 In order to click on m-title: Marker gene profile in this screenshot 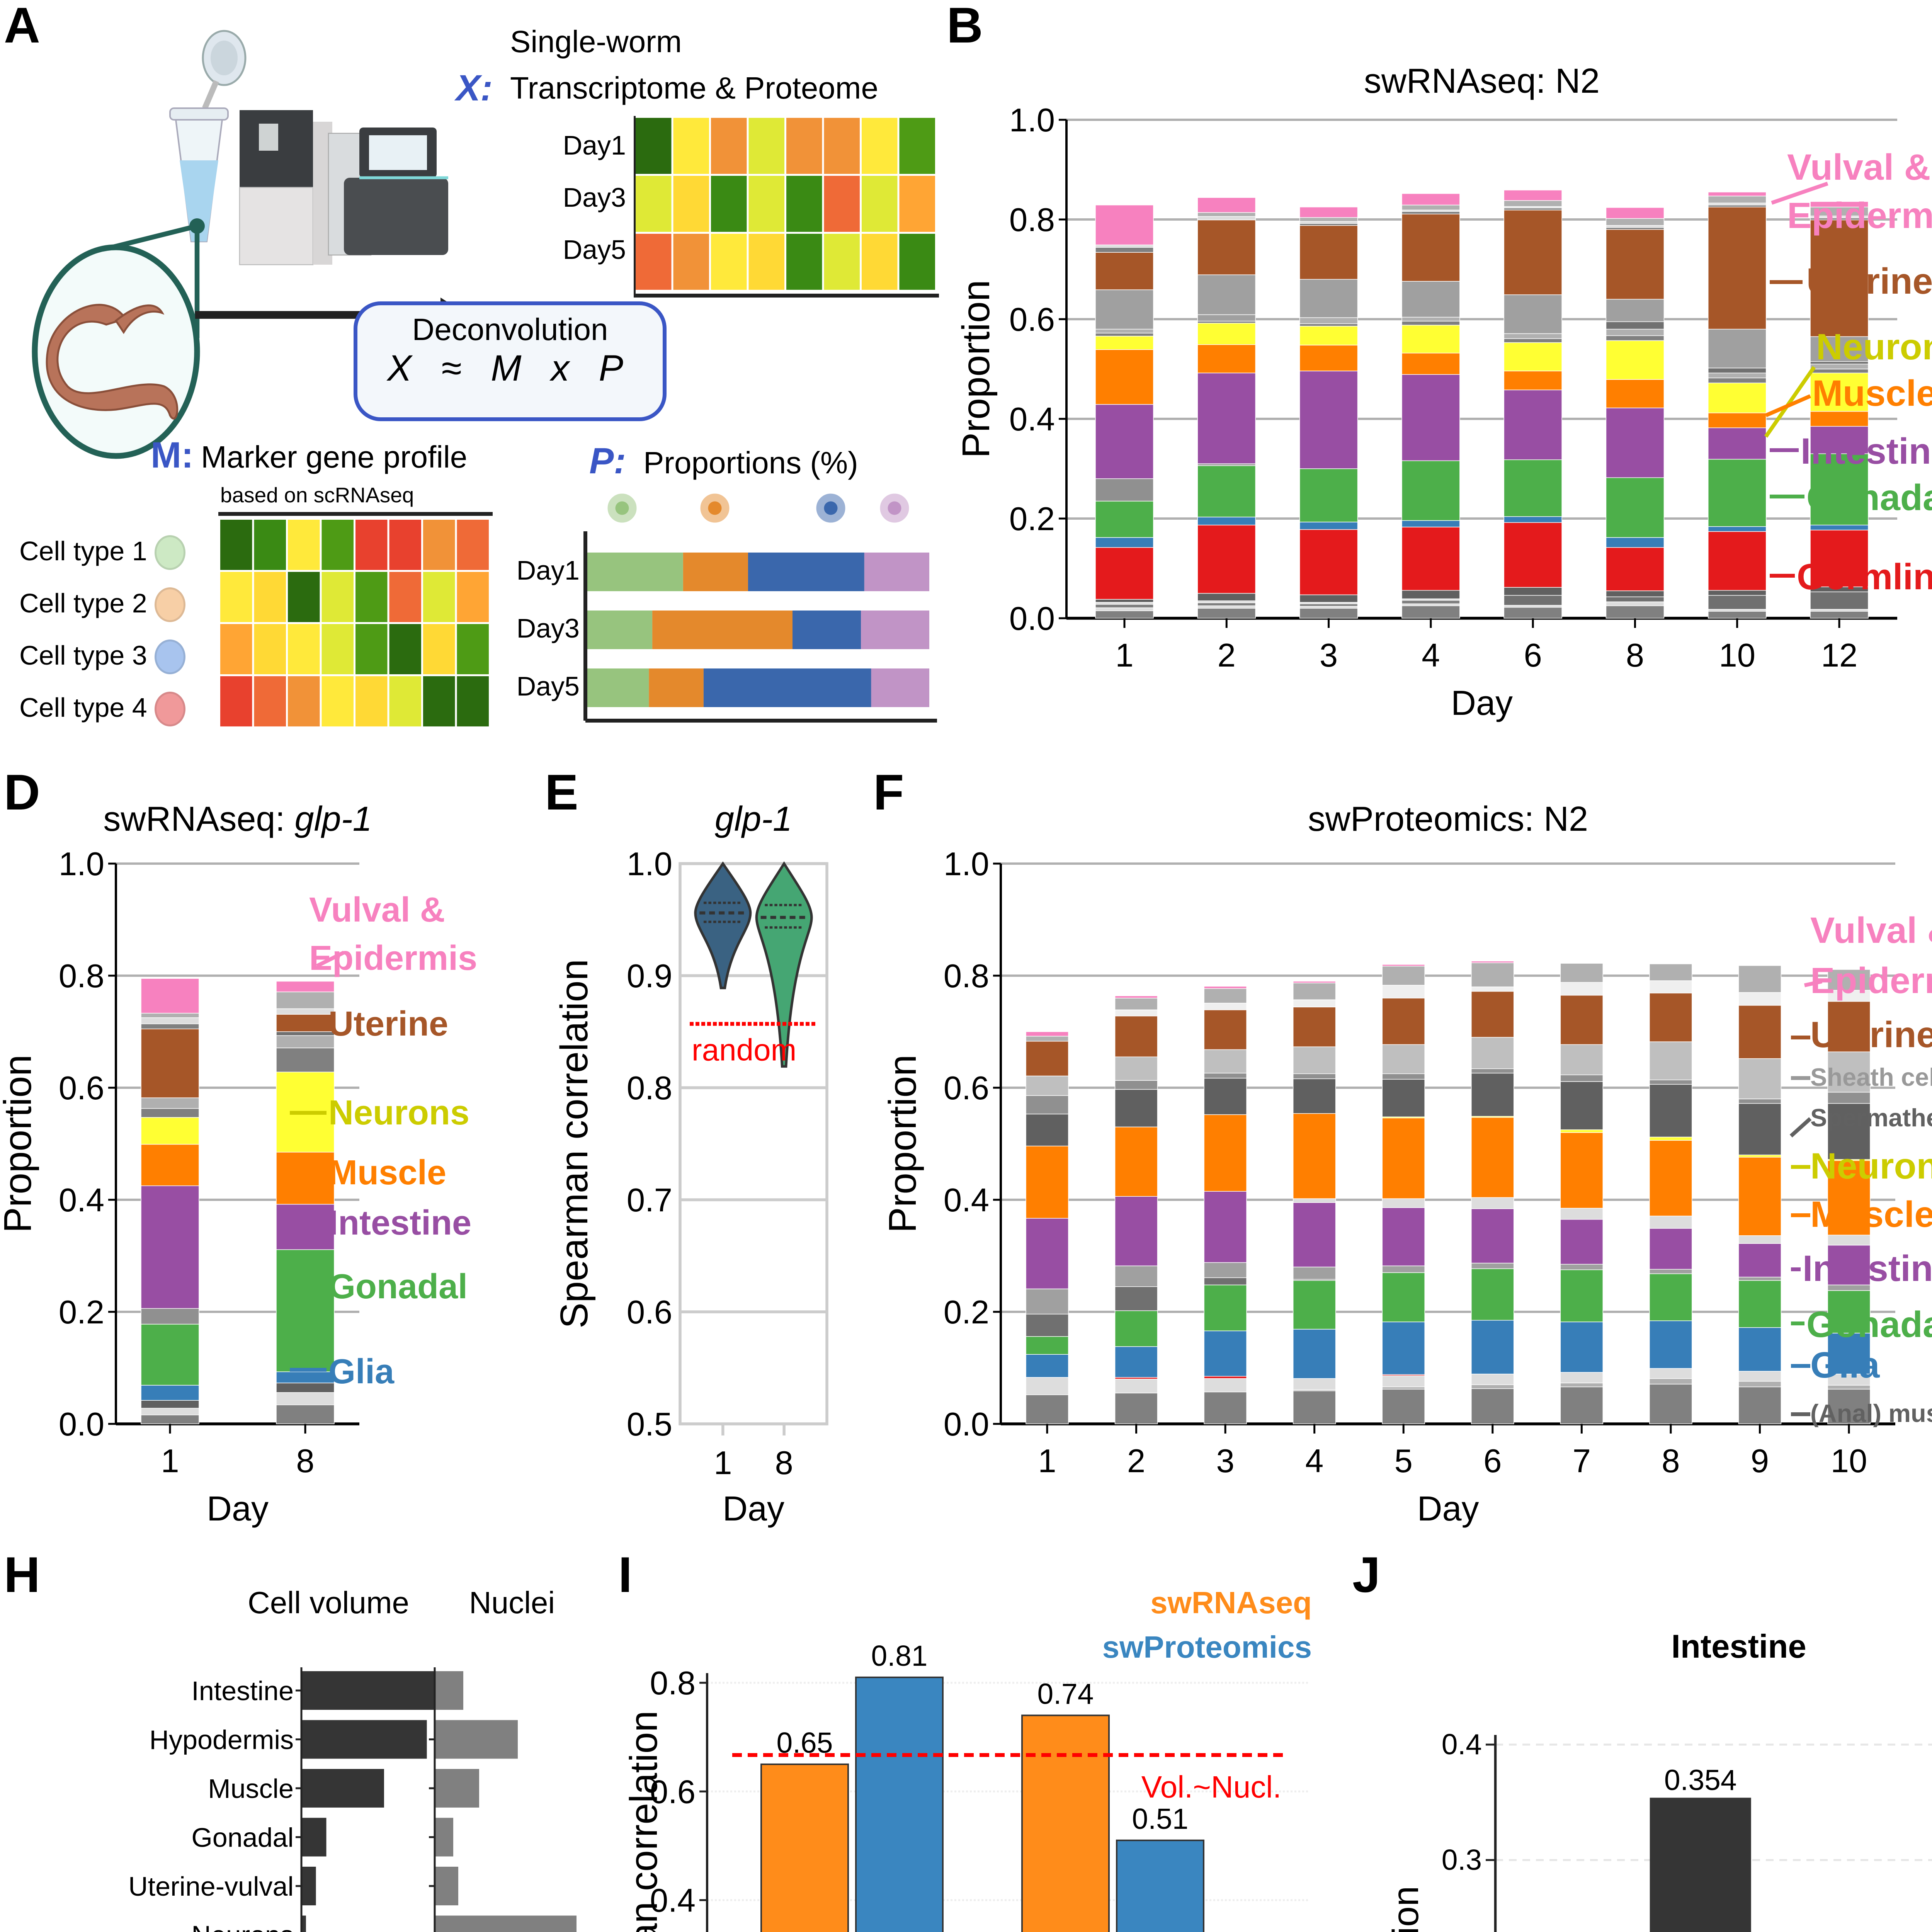, I will do `click(335, 459)`.